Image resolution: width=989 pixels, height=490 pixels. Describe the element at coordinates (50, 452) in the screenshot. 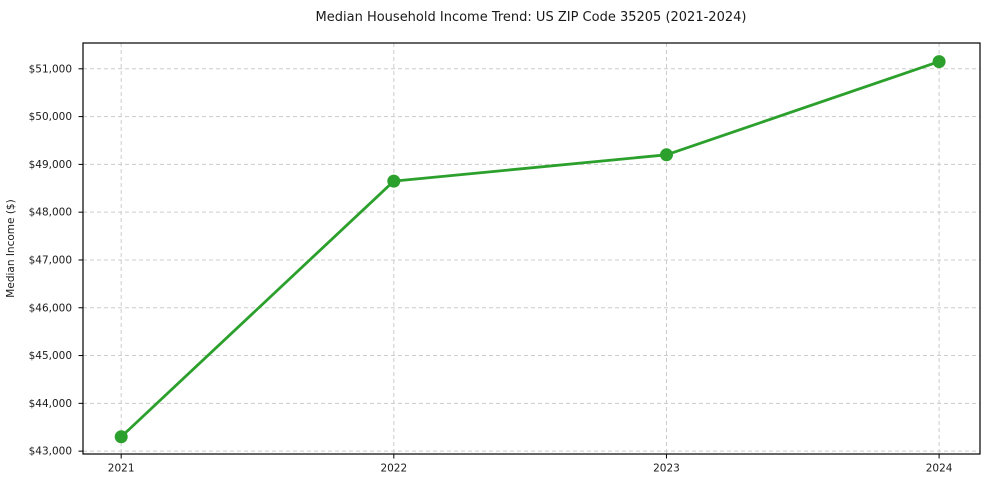

I see `y-tick-label: $43,000` at that location.